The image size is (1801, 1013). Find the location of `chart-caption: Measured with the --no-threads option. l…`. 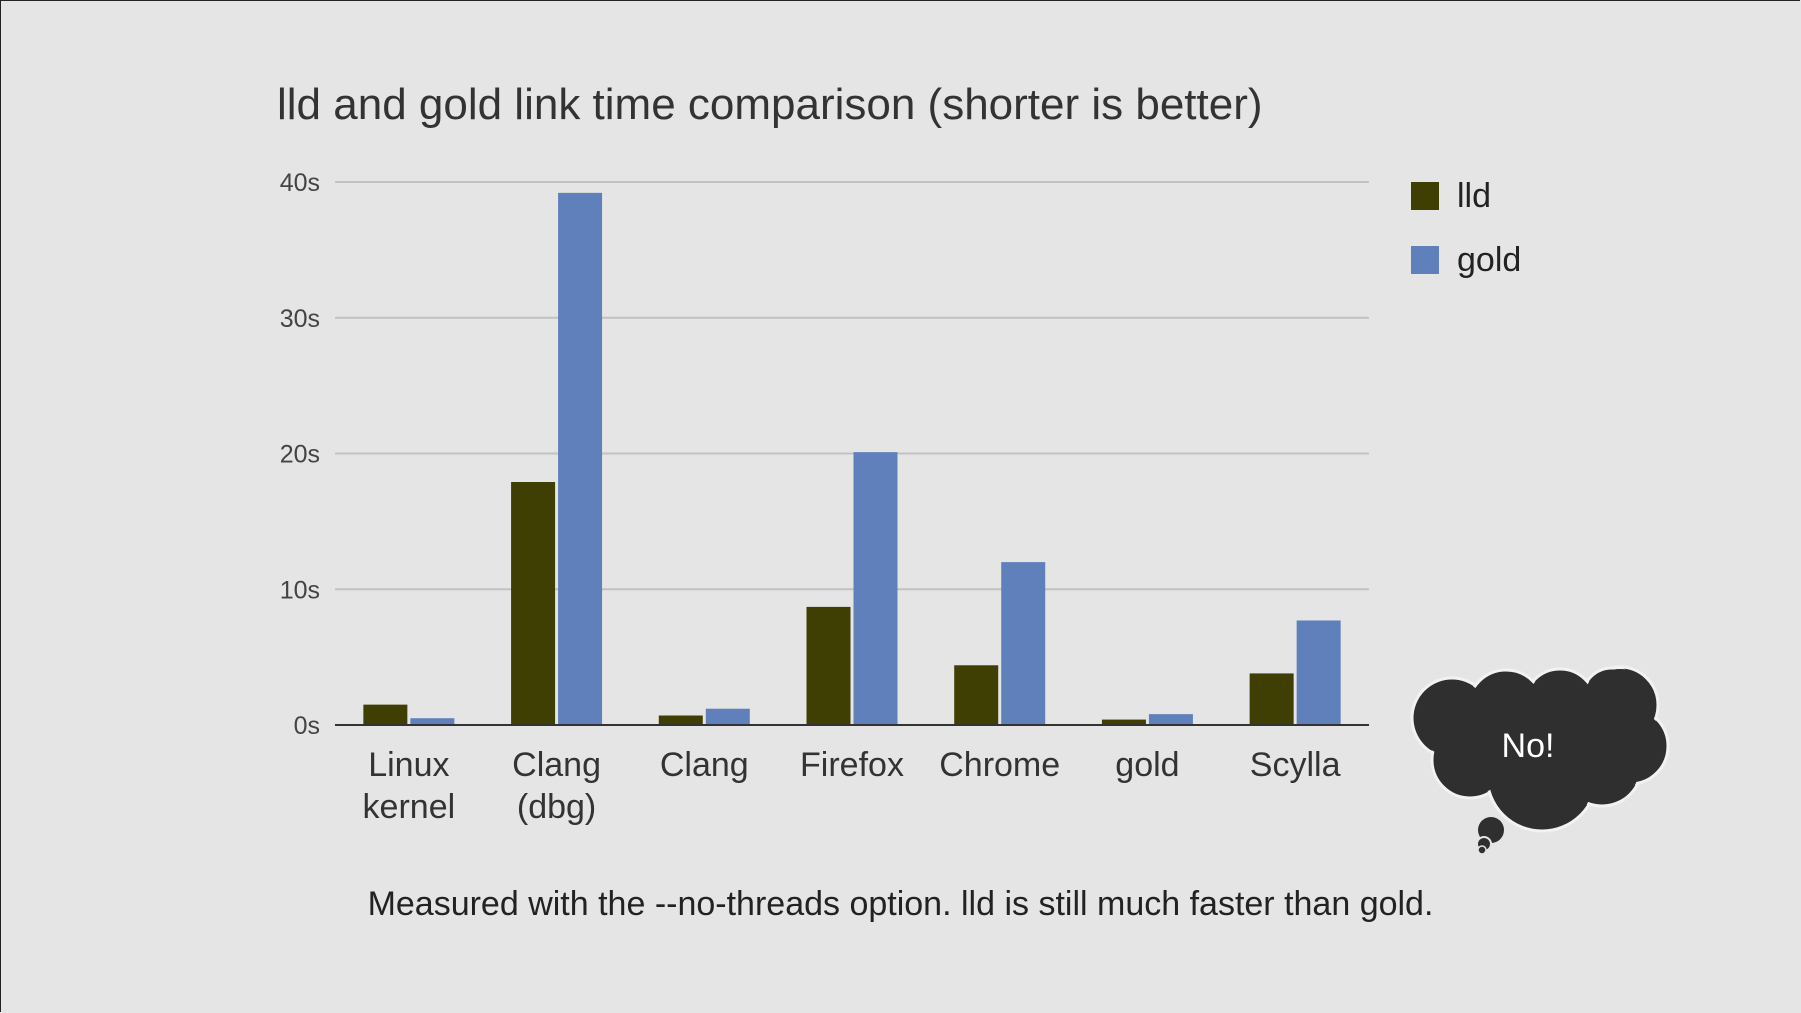

chart-caption: Measured with the --no-threads option. l… is located at coordinates (900, 904).